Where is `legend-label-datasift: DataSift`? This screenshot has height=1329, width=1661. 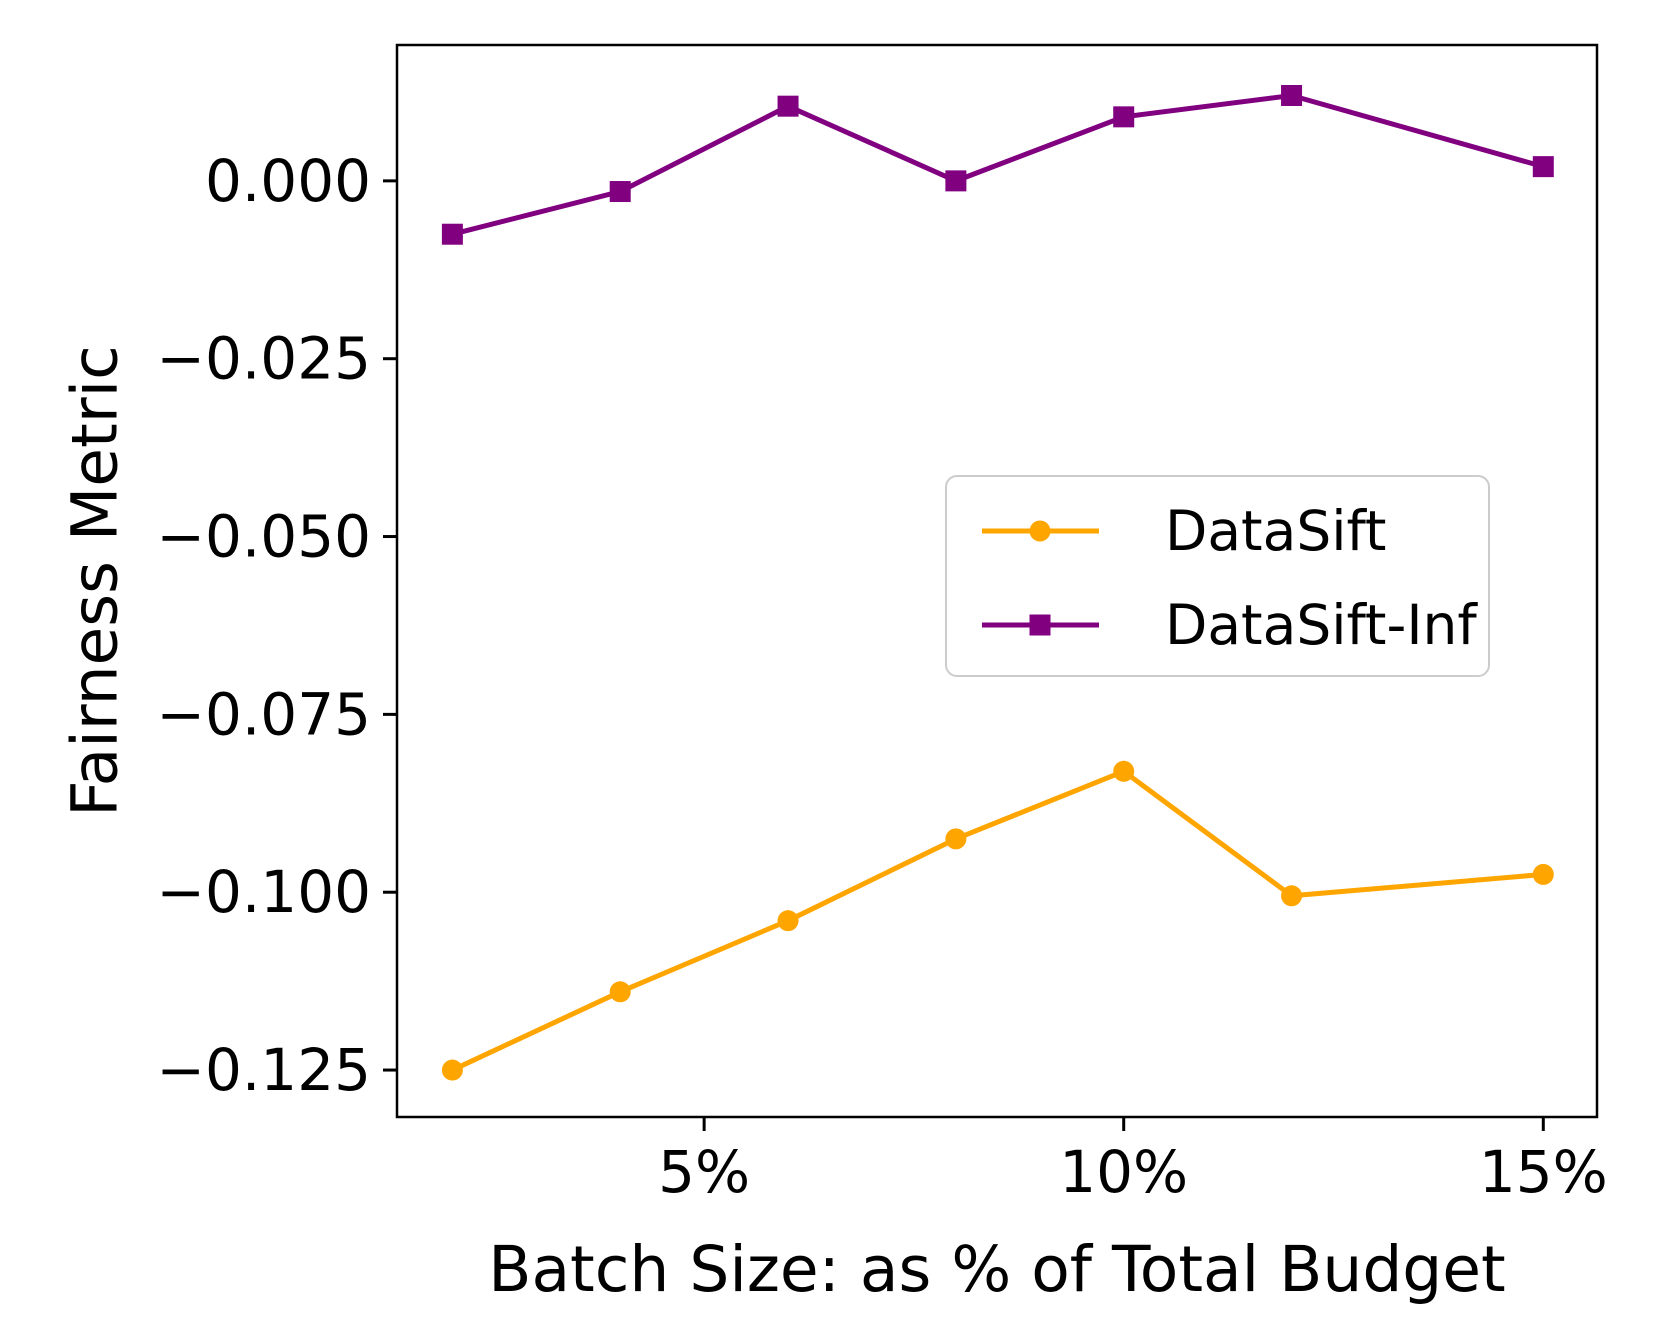 legend-label-datasift: DataSift is located at coordinates (1276, 531).